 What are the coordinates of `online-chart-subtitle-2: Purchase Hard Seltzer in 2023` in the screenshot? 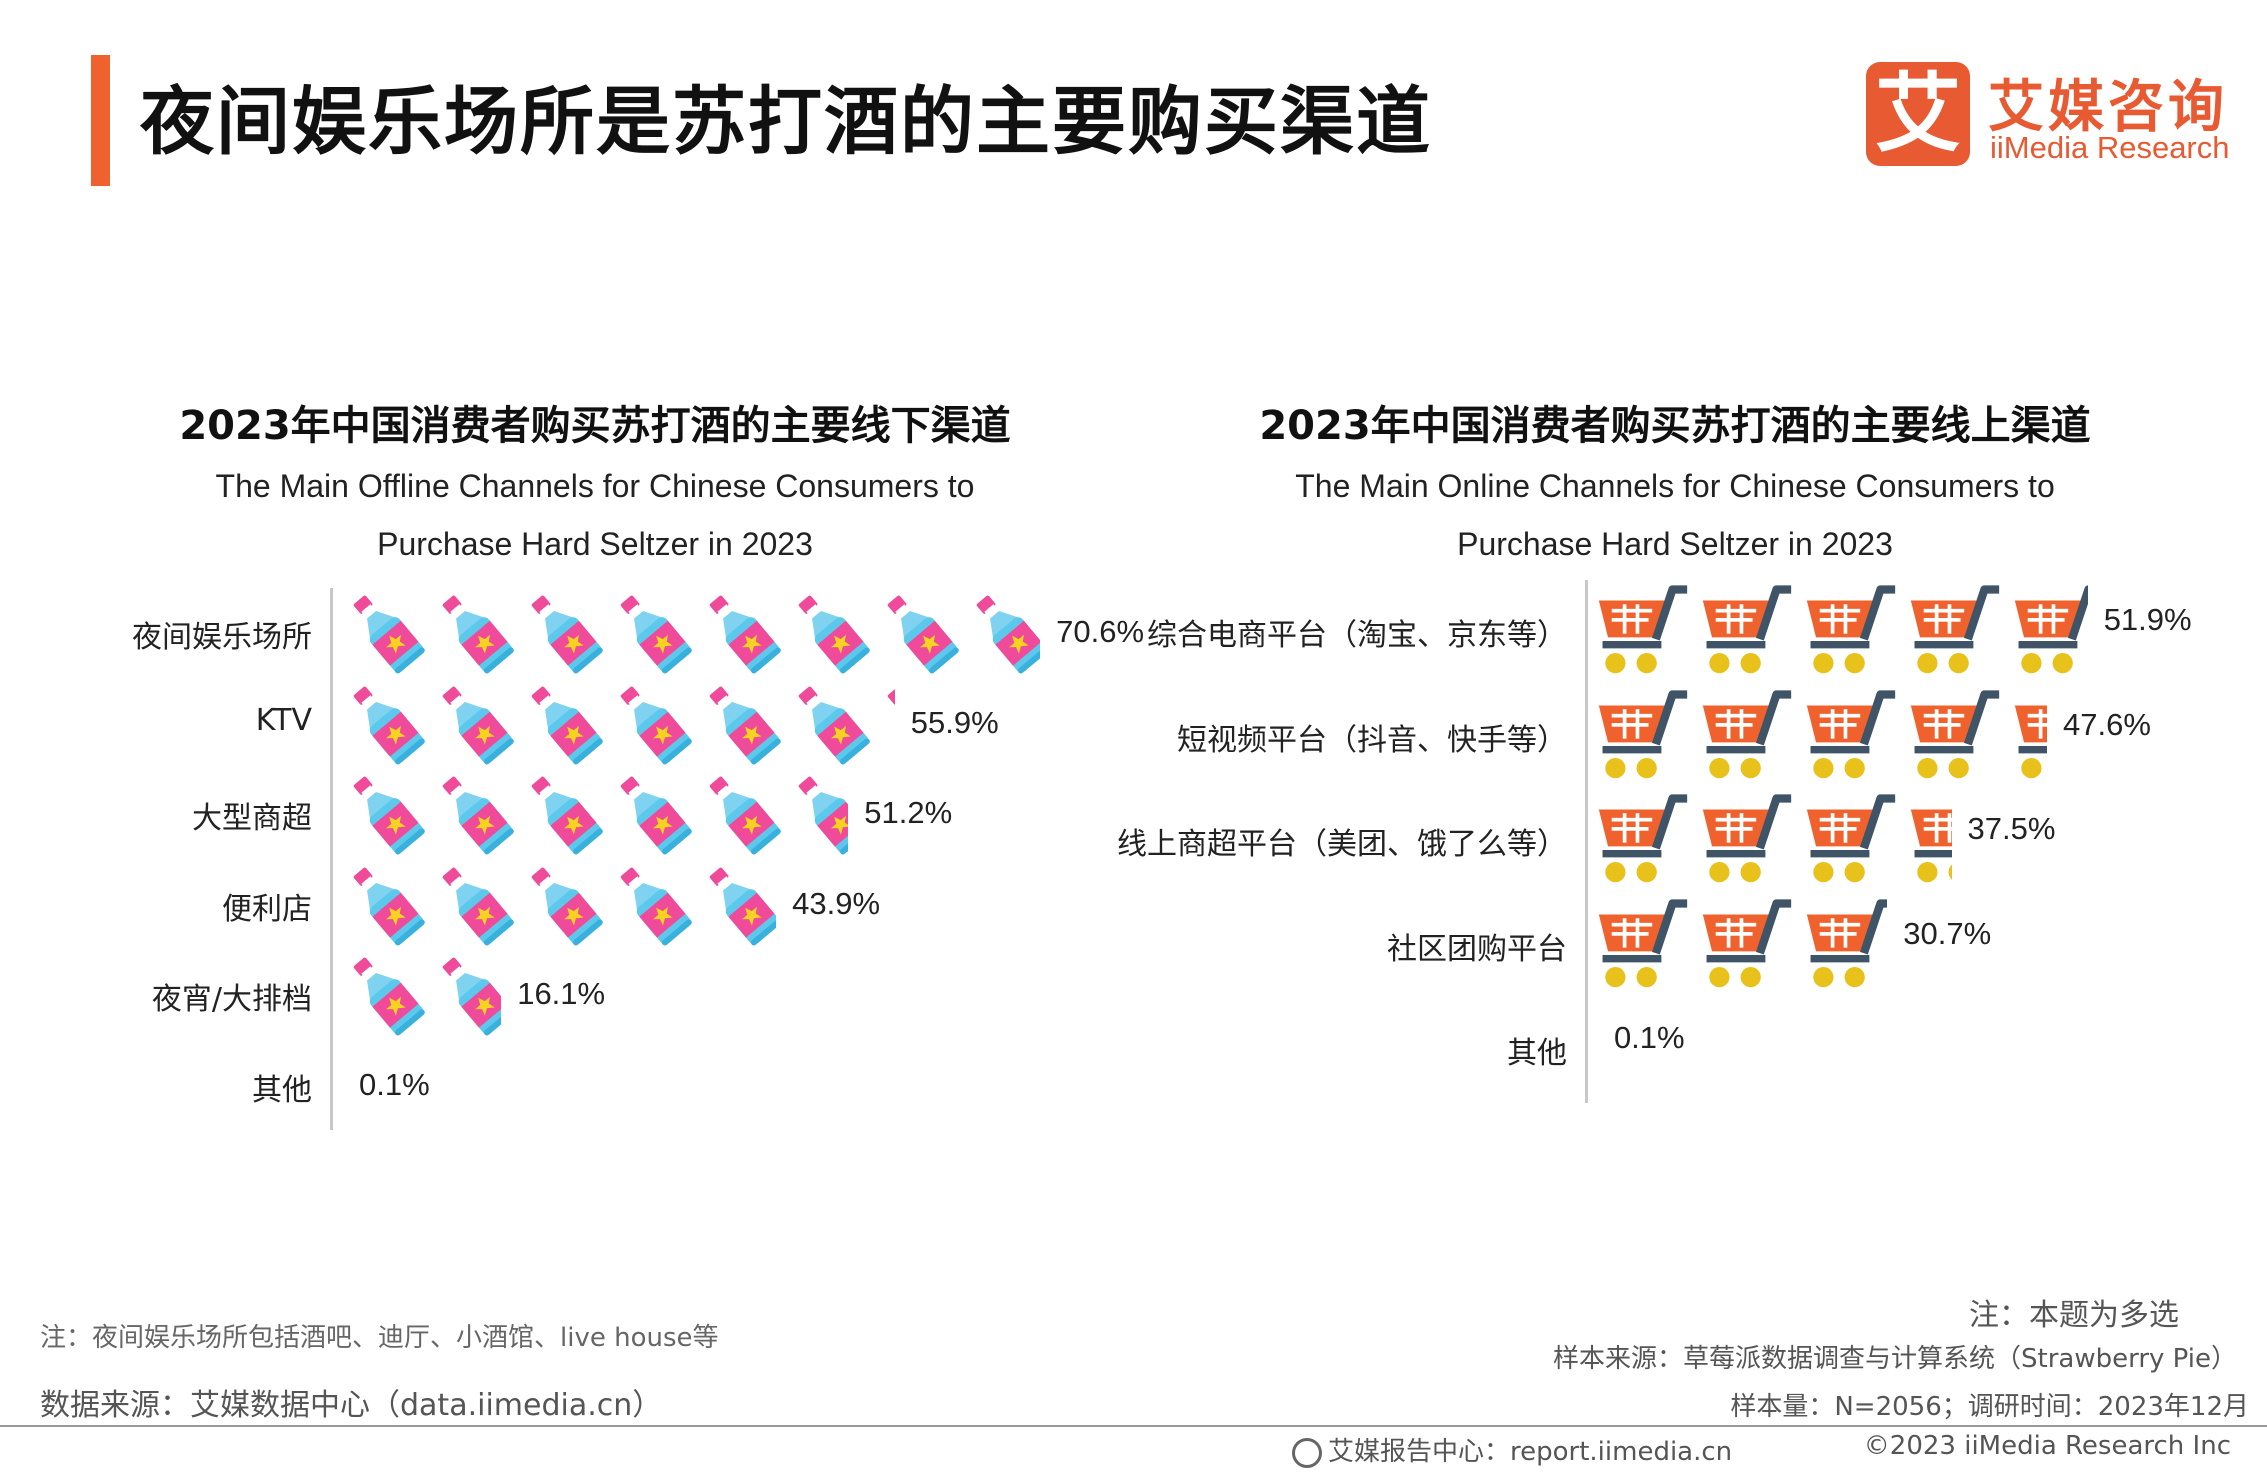 It's located at (1675, 544).